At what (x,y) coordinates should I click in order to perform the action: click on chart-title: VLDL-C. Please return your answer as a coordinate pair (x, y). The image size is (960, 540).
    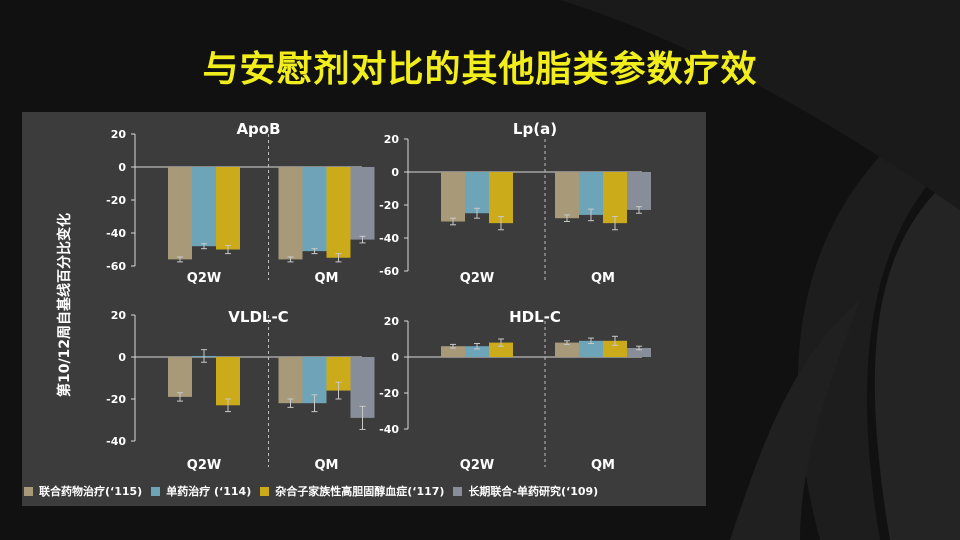
    Looking at the image, I should click on (258, 317).